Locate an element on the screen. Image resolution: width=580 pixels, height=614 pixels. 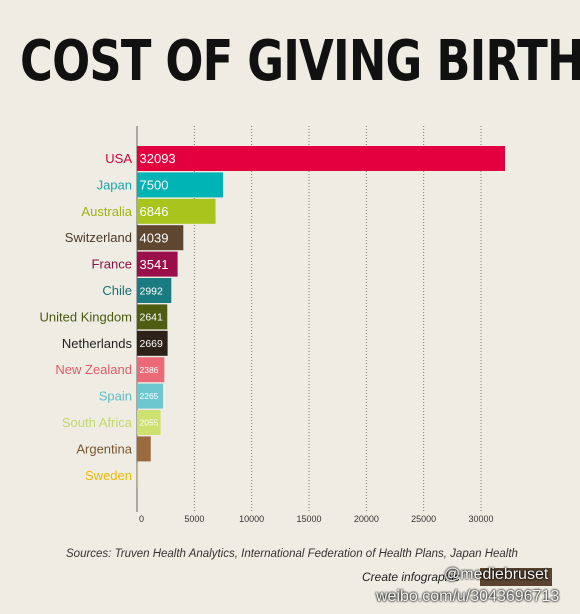
value-label: 2641 is located at coordinates (152, 318).